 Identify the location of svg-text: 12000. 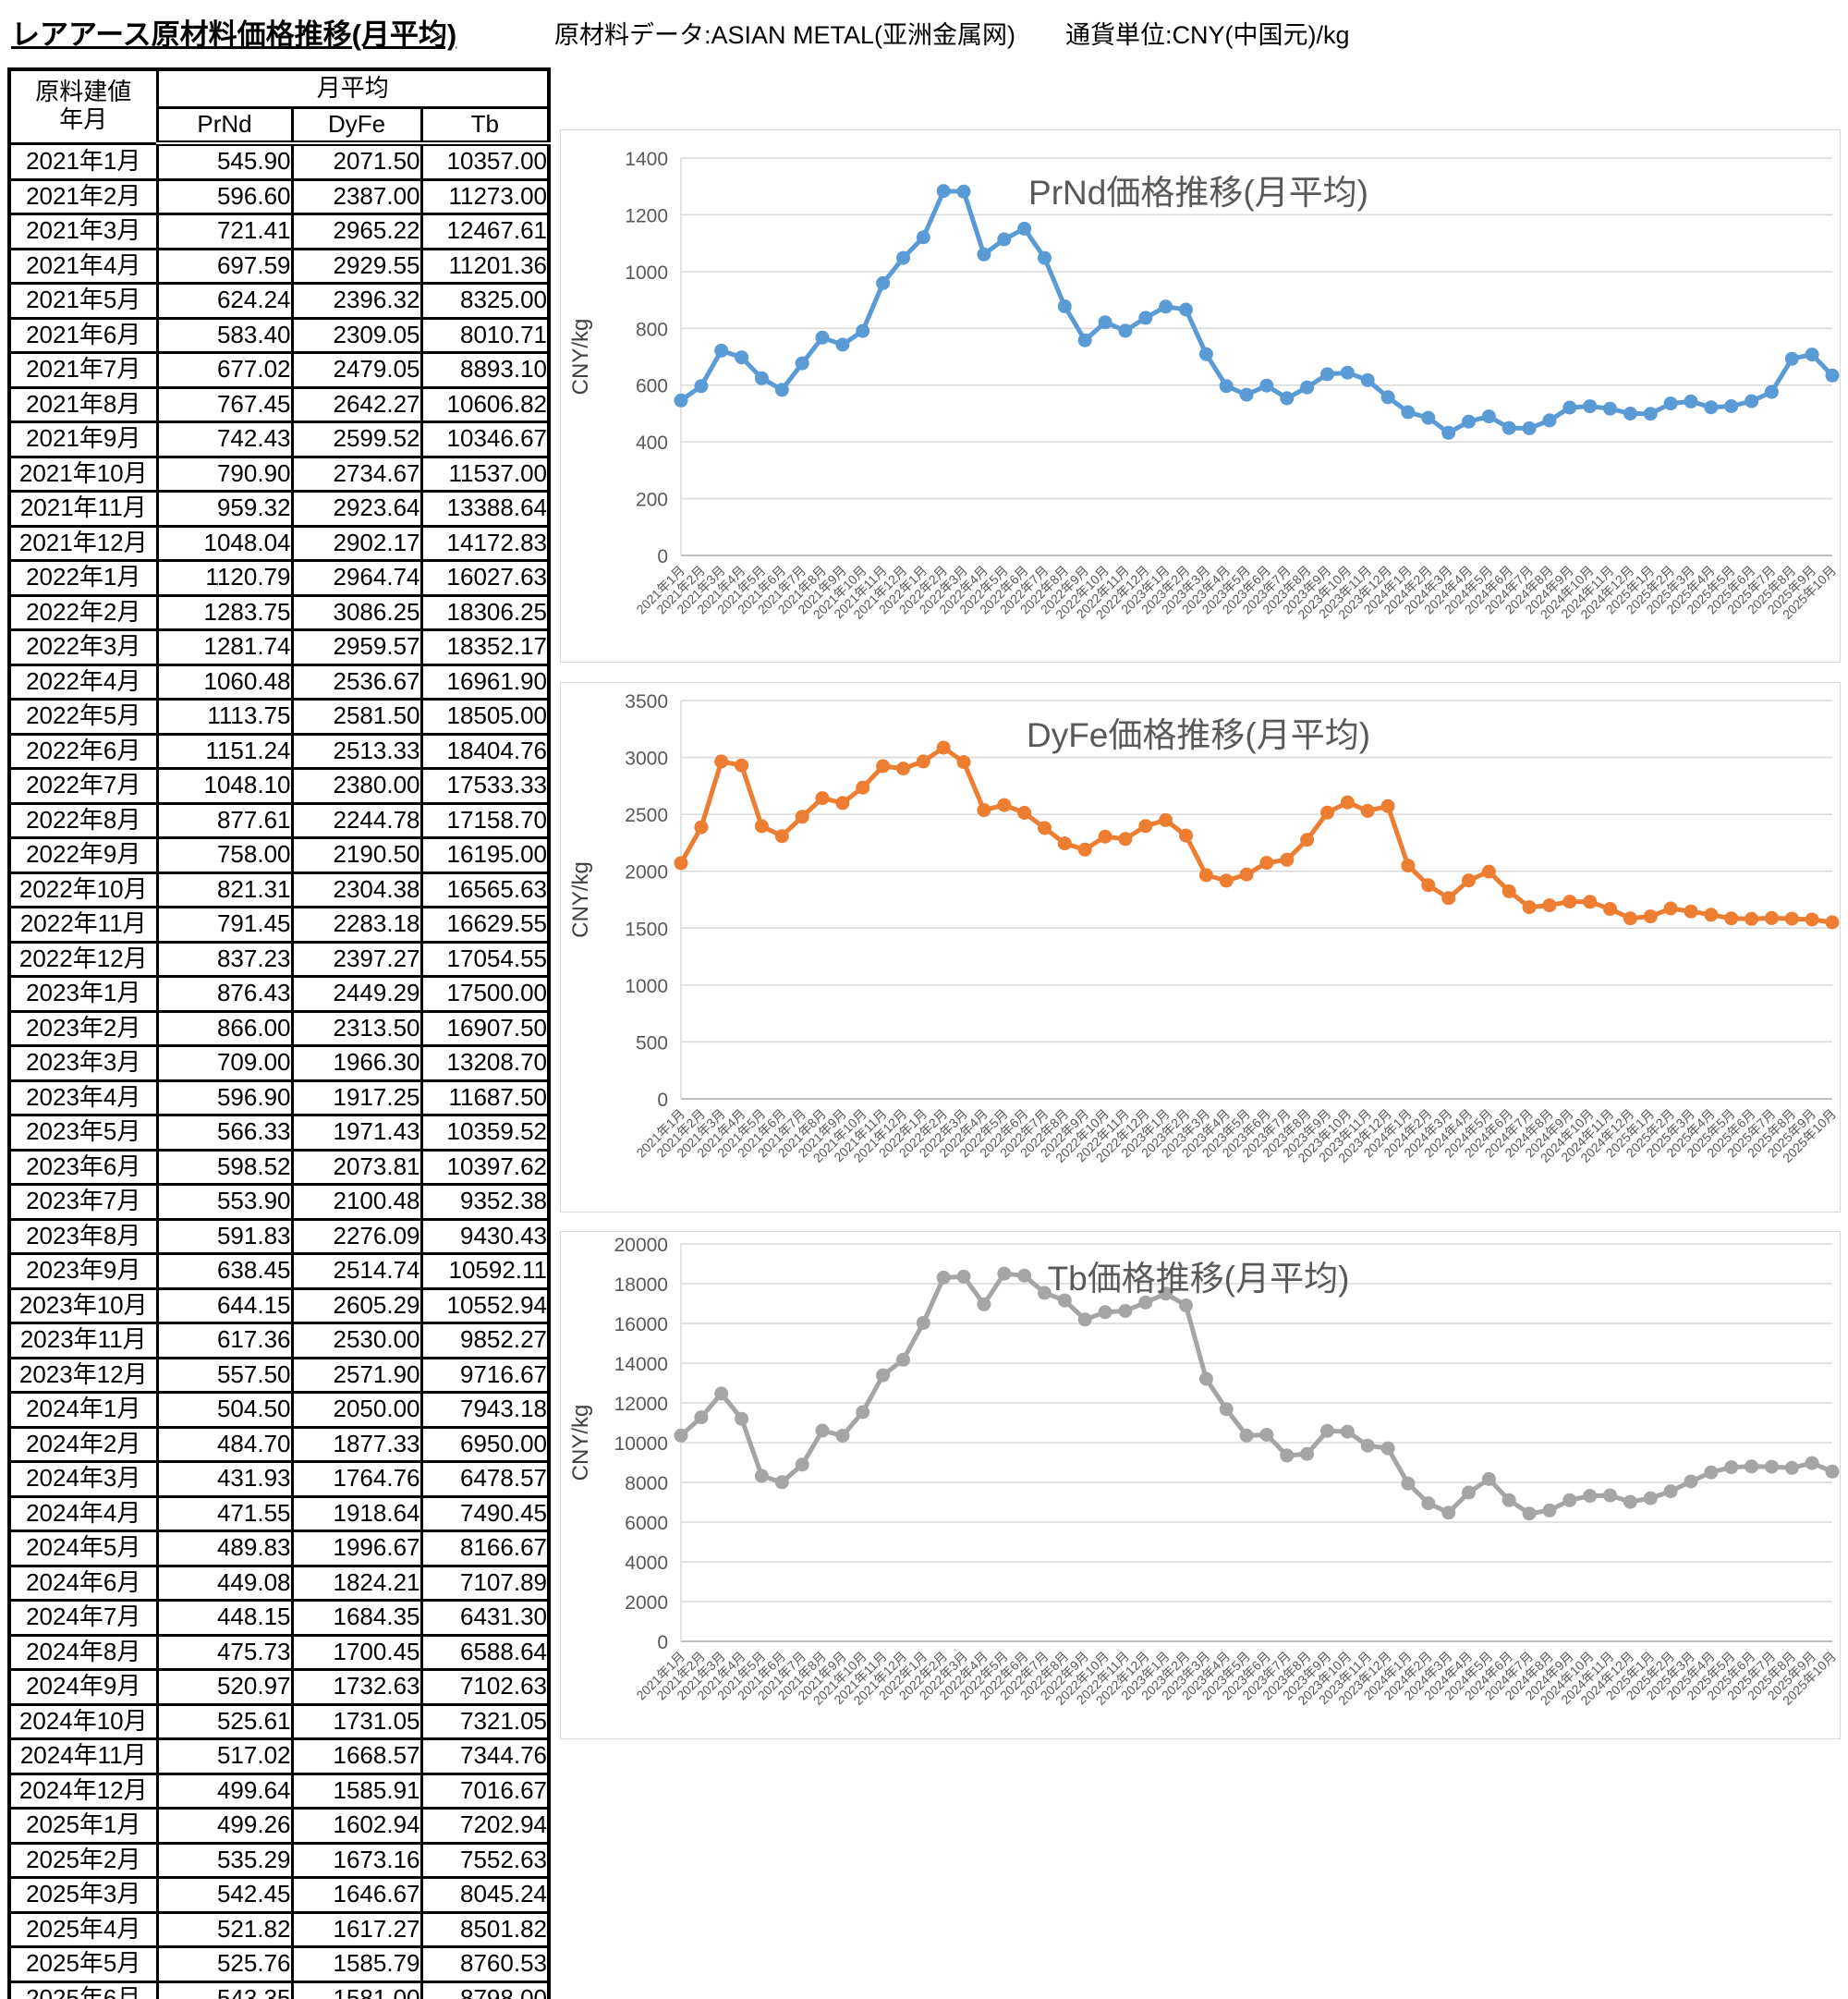
(641, 1404).